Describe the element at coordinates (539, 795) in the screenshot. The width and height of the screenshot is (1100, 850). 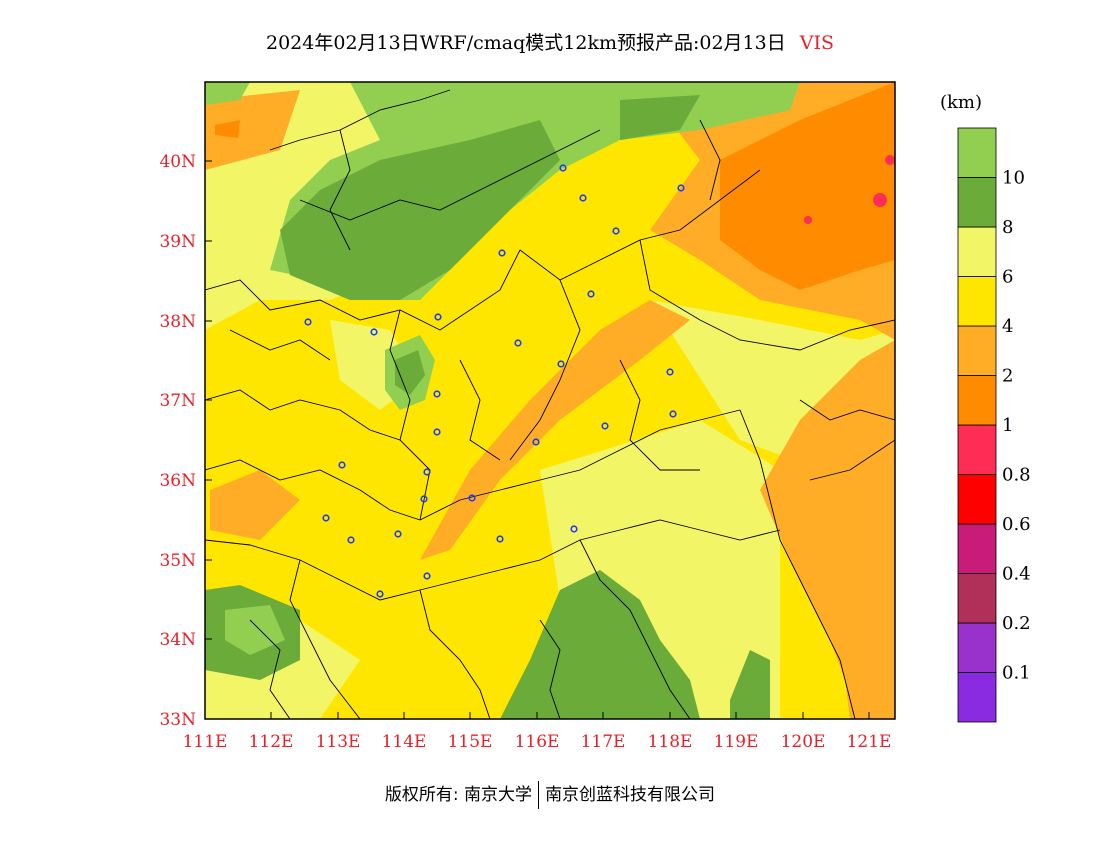
I see `footer-separator` at that location.